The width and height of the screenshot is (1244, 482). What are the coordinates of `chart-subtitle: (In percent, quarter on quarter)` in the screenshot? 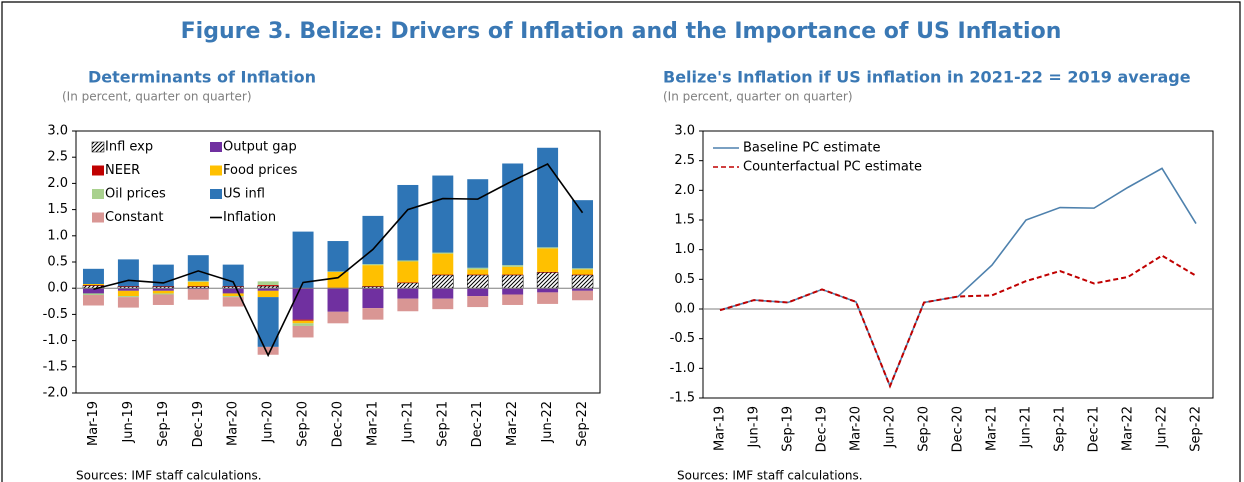 It's located at (157, 97).